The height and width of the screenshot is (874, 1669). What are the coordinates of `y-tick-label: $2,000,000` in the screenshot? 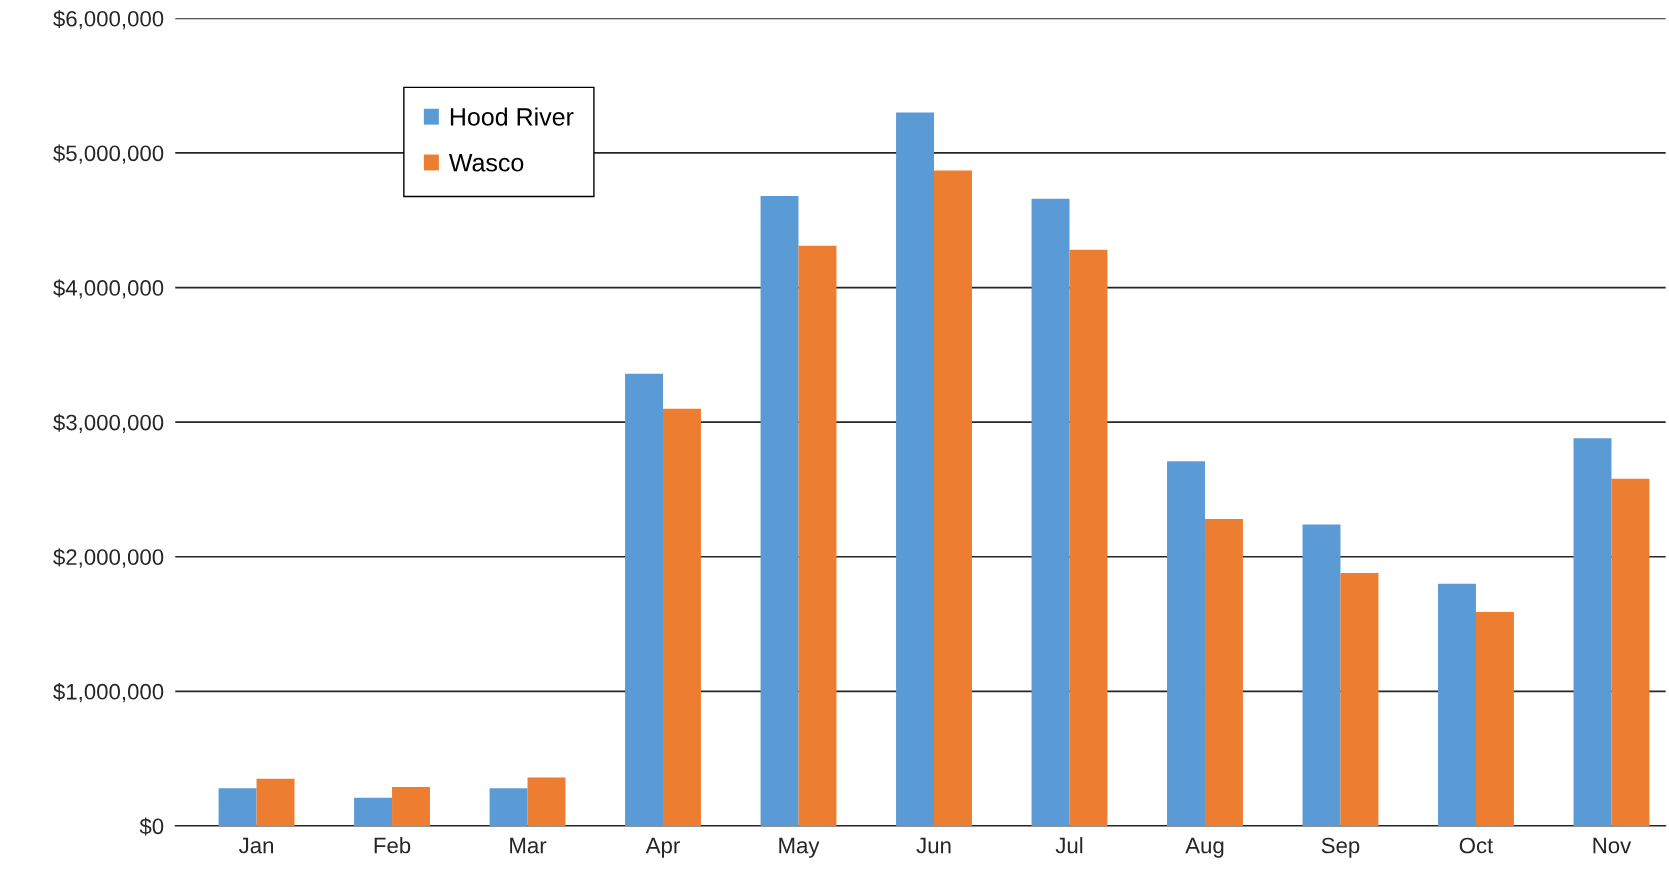 It's located at (108, 558).